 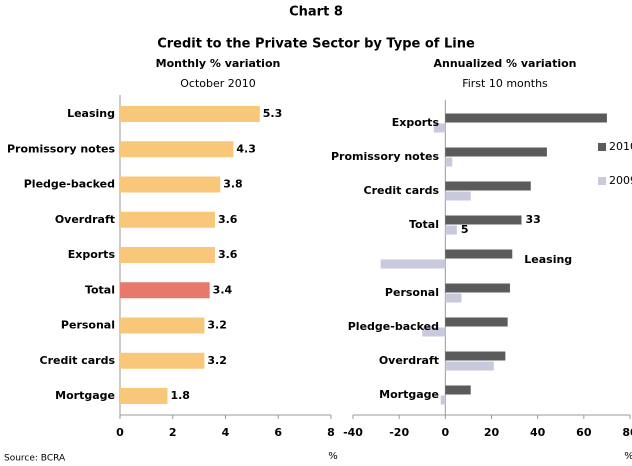 I want to click on chart-title: Chart 8, so click(x=316, y=12).